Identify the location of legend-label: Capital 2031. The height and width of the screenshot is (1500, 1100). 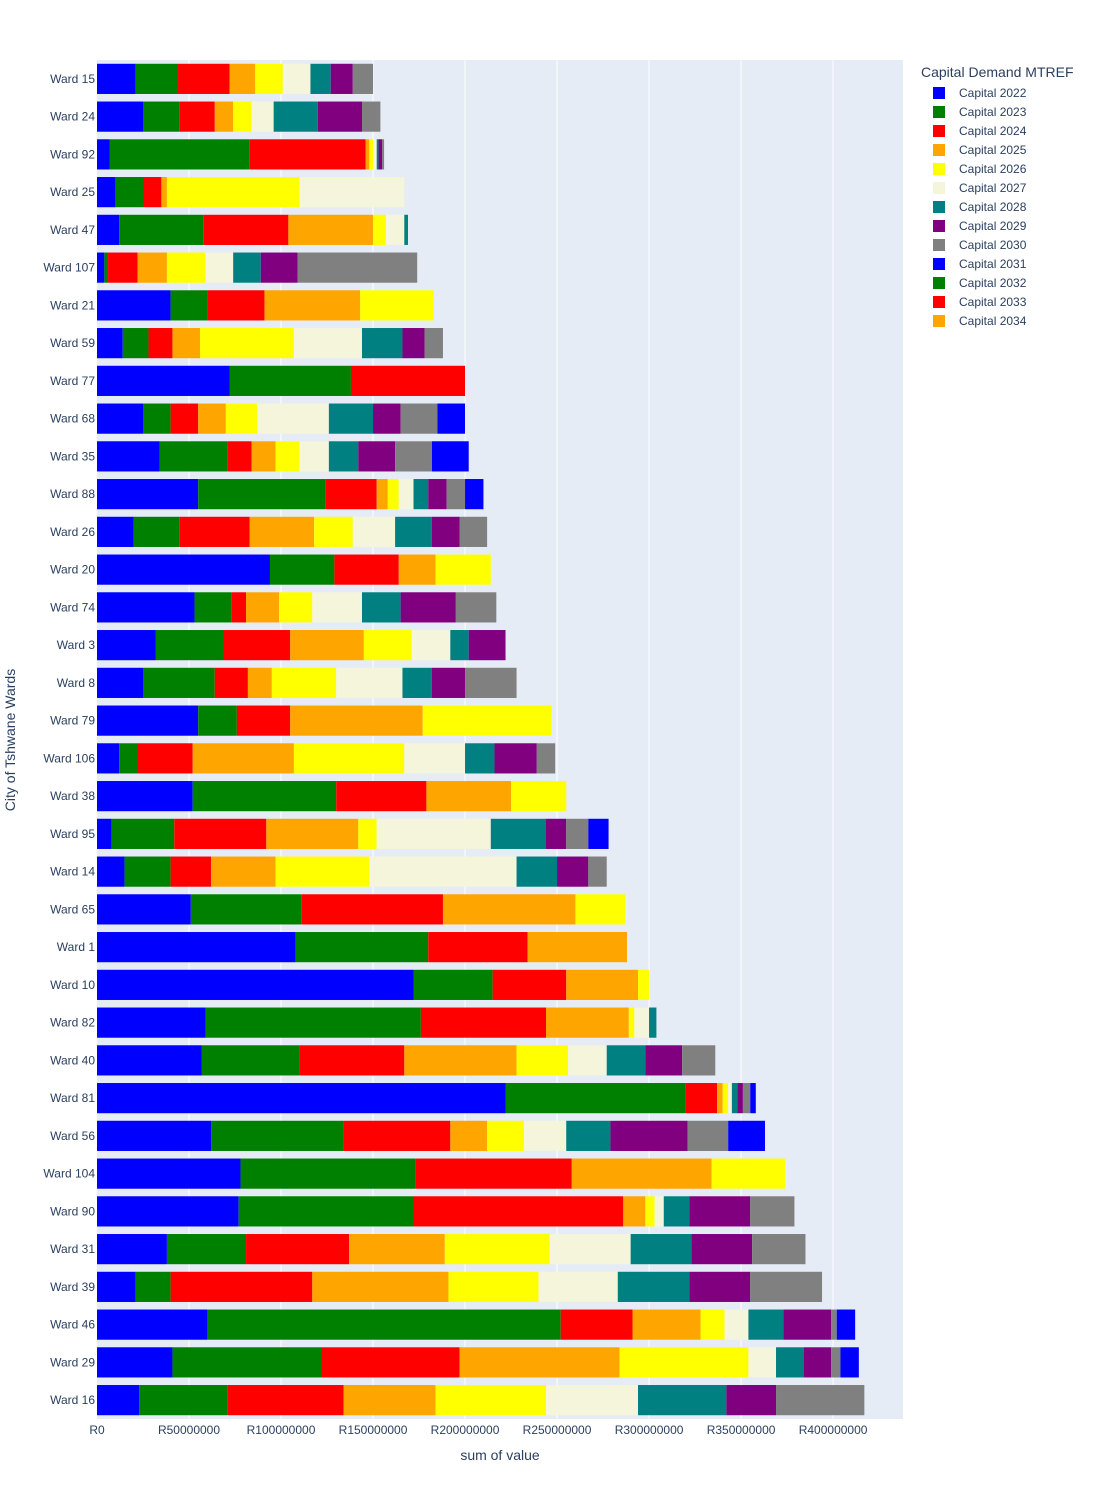
(993, 264).